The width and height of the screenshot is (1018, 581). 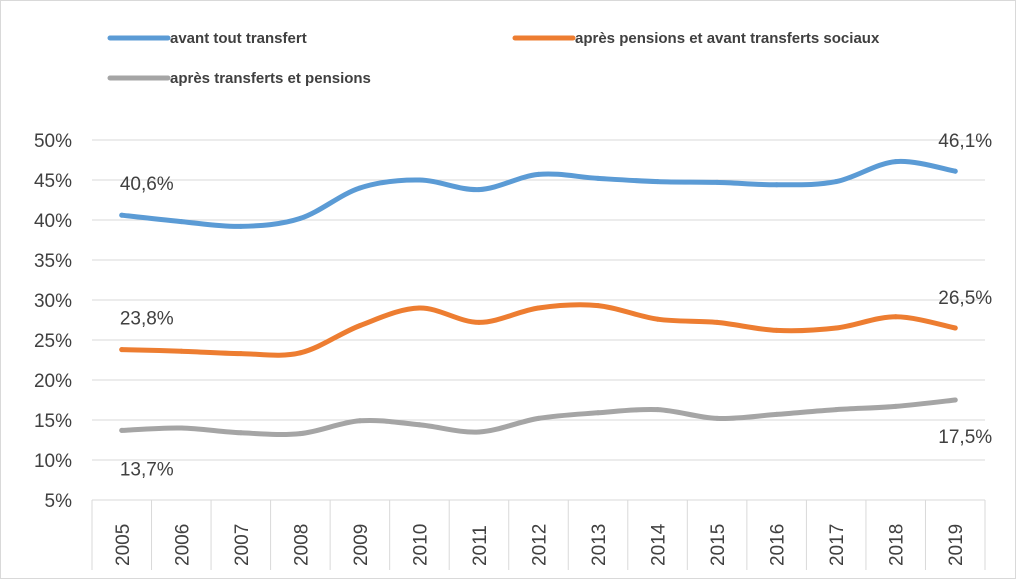 I want to click on data-label: 46,1%, so click(x=965, y=141).